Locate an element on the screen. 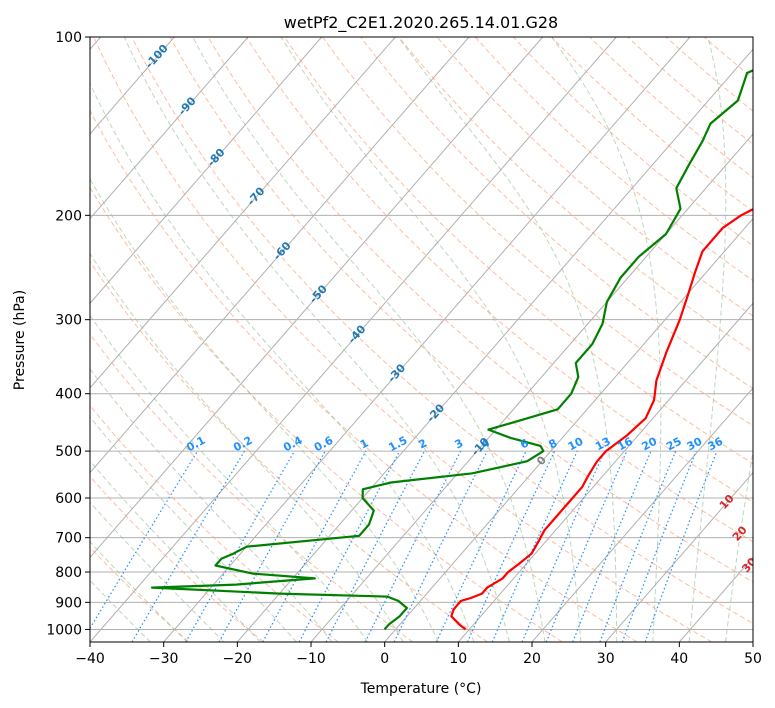  mixing-ratio-label: 20 is located at coordinates (650, 444).